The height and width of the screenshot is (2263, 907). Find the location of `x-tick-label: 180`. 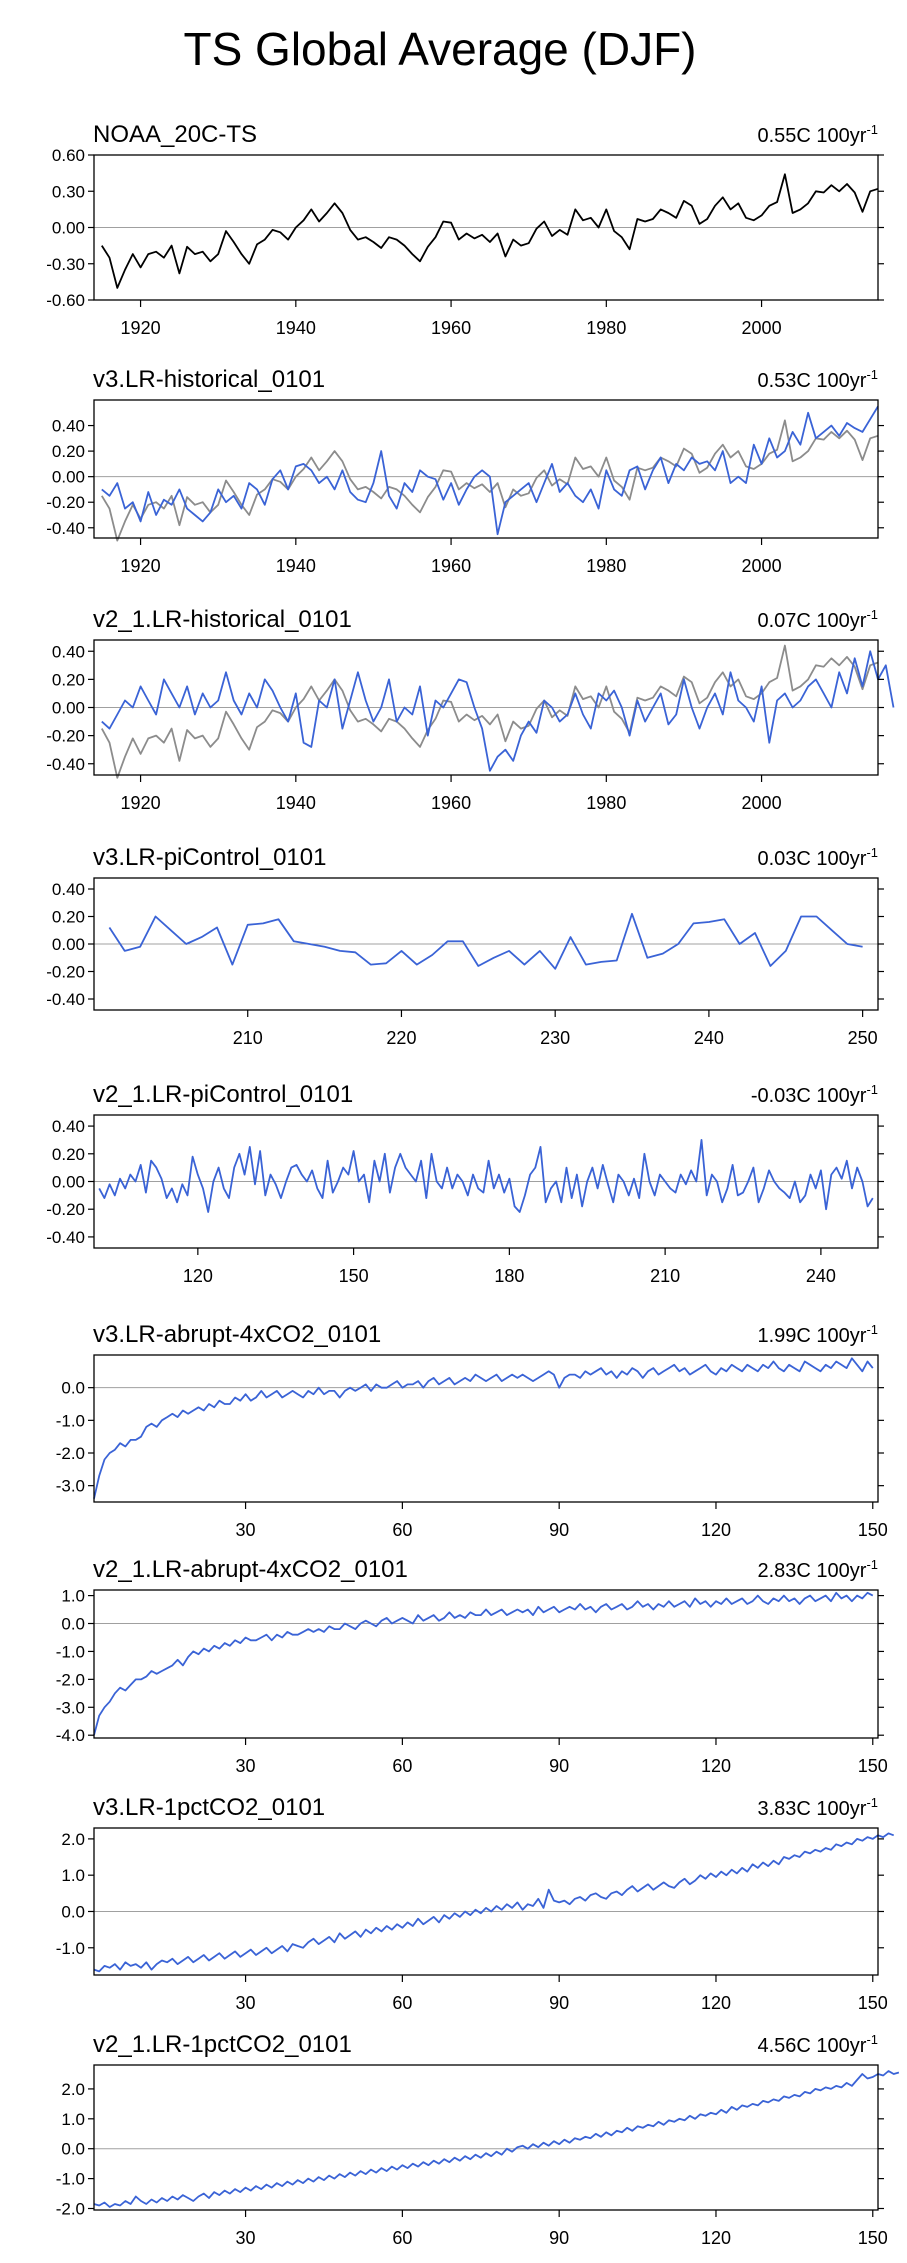

x-tick-label: 180 is located at coordinates (509, 1276).